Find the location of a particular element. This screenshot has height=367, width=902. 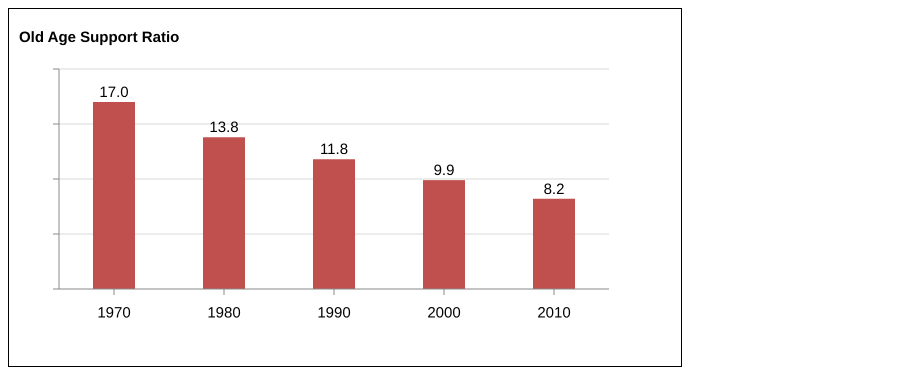

data-label: 13.8 is located at coordinates (224, 127).